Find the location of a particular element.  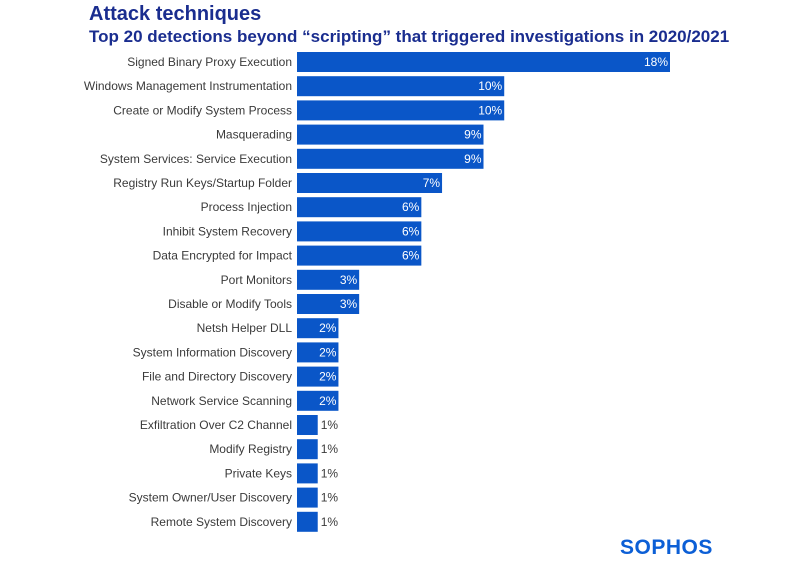

category-label: Inhibit System Recovery is located at coordinates (227, 231).